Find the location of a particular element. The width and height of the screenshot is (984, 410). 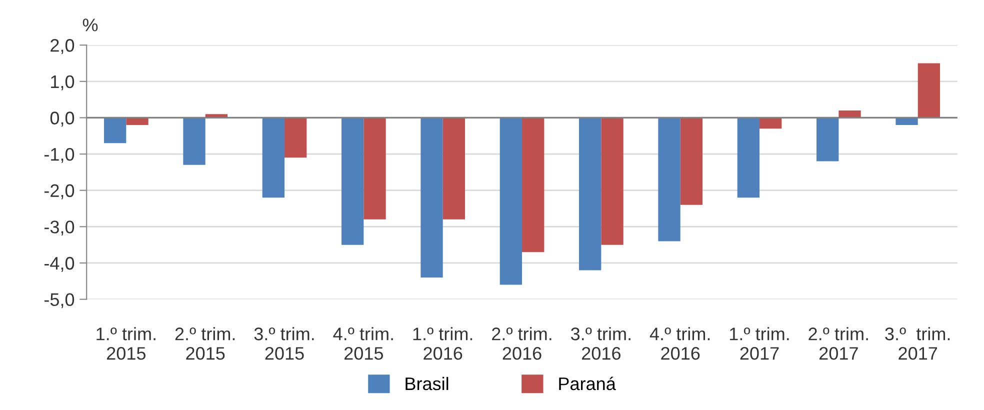

y-tick-label: -1,0 is located at coordinates (59, 155).